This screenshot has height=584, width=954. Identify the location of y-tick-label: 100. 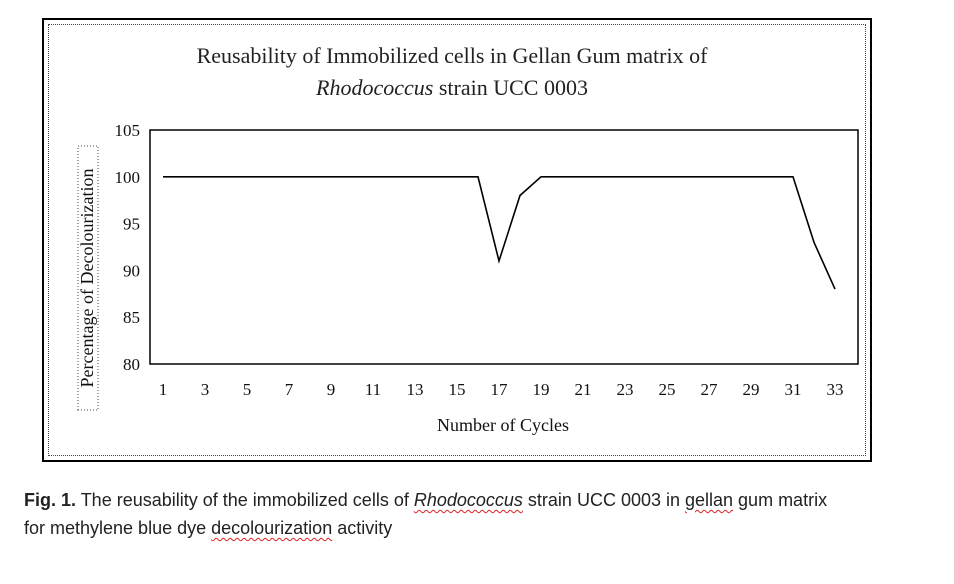
(128, 177).